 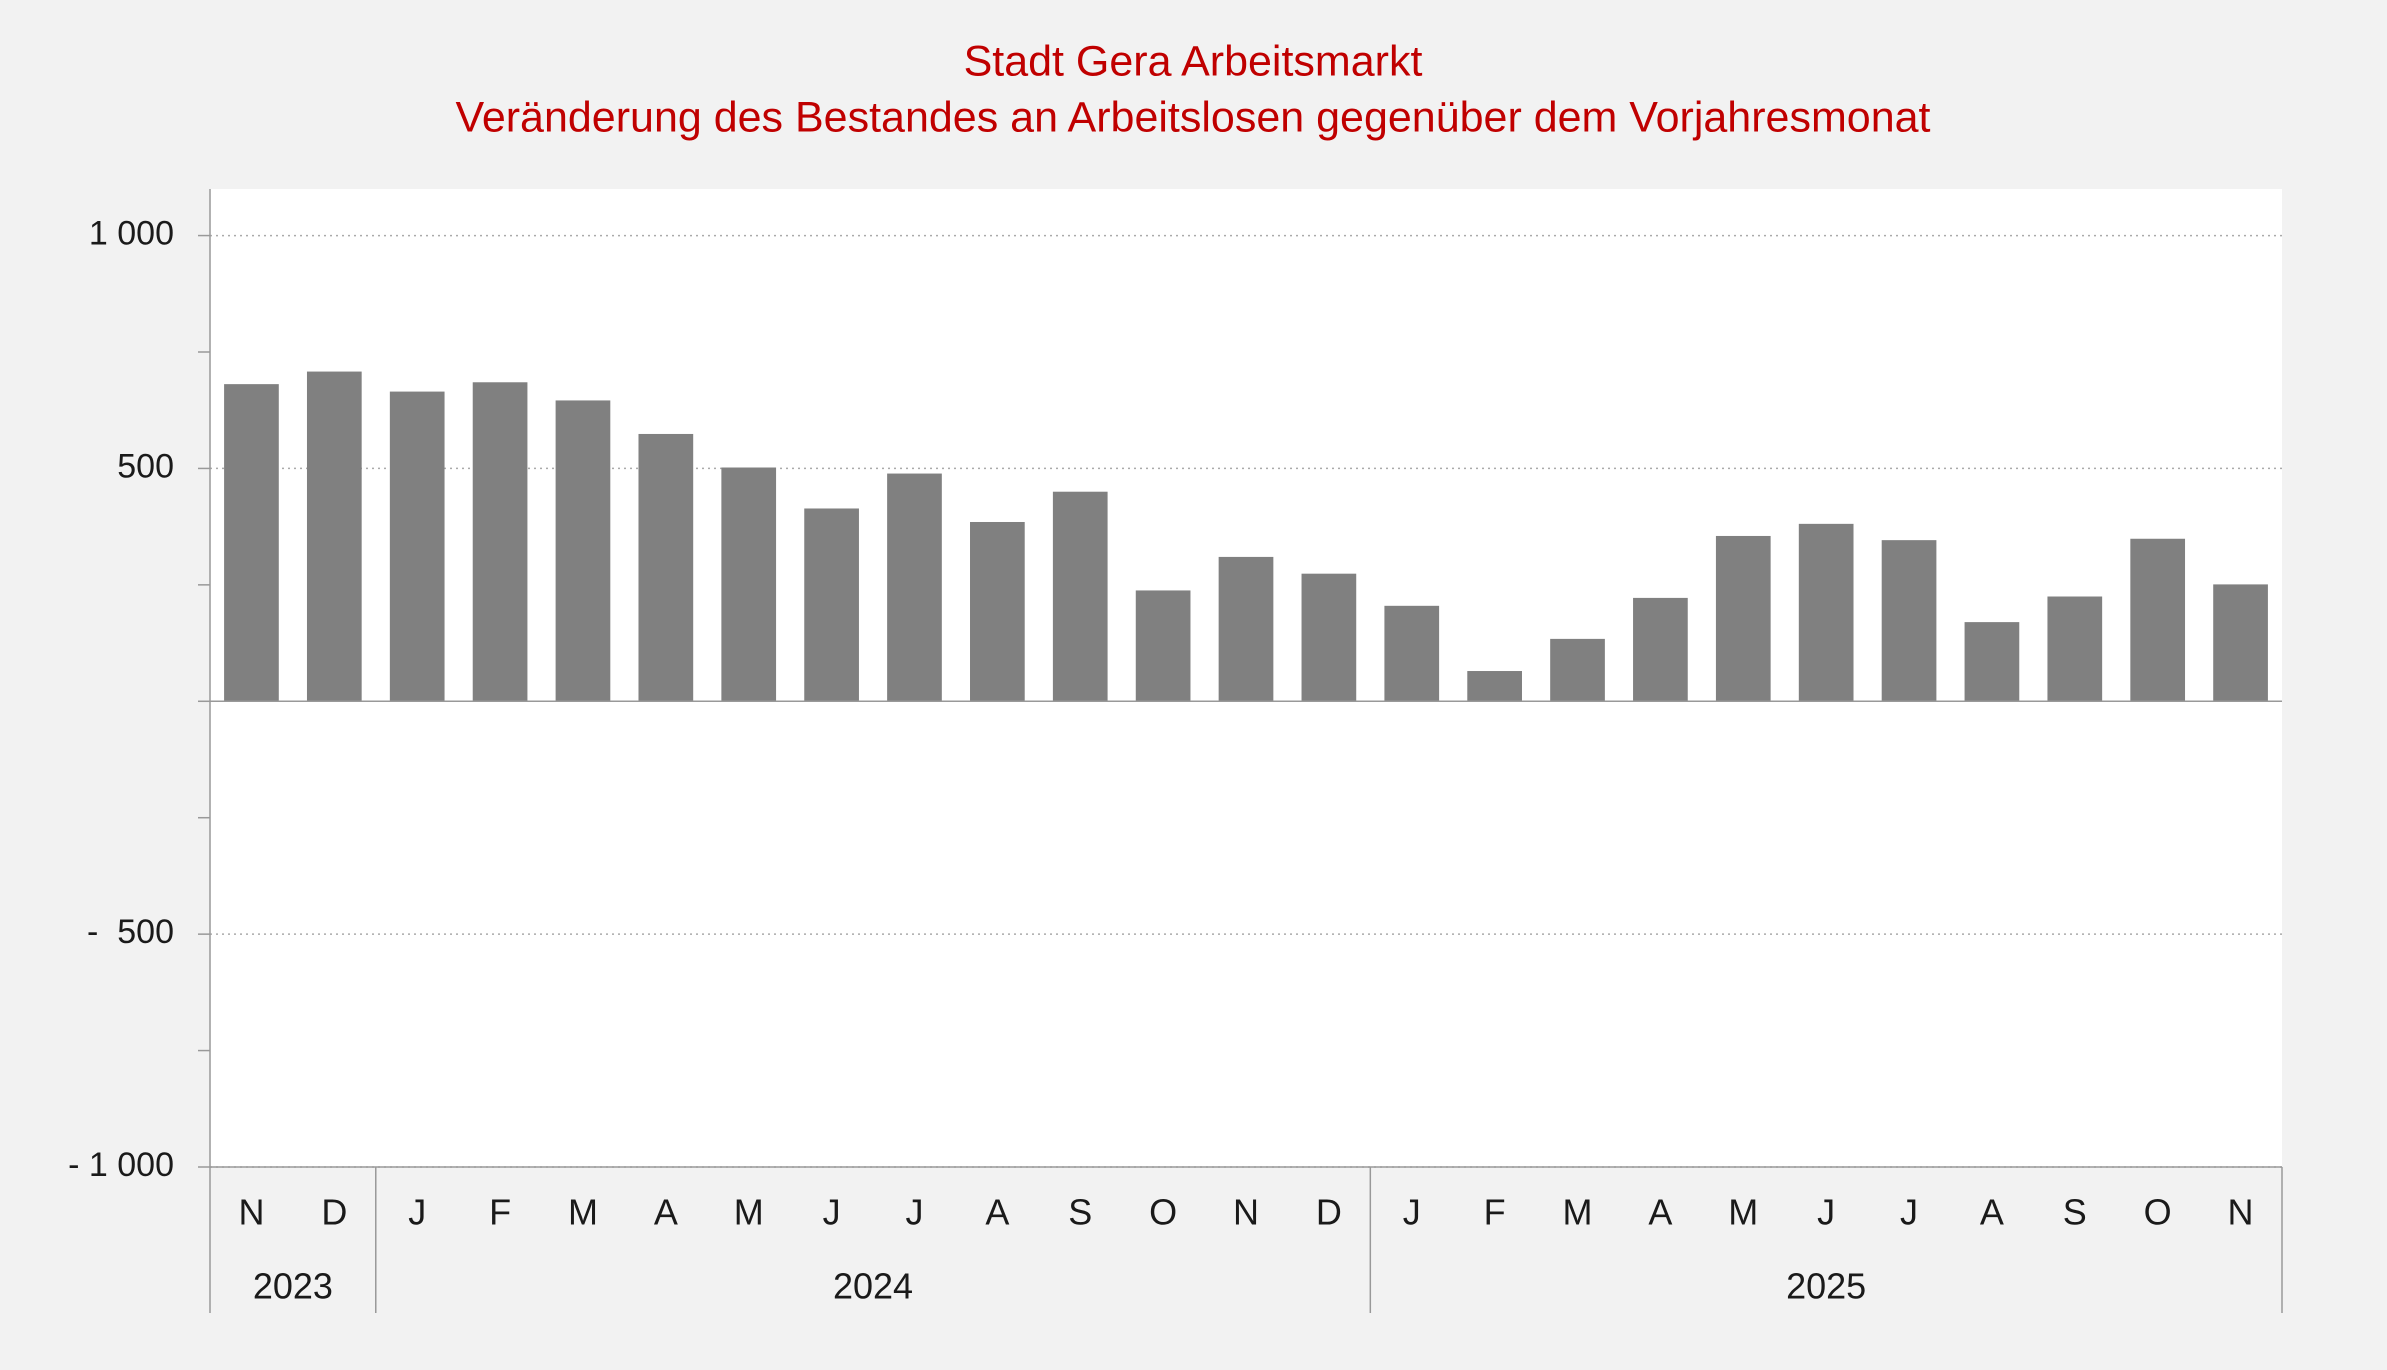 What do you see at coordinates (121, 1165) in the screenshot?
I see `y-tick-label: - 1 000` at bounding box center [121, 1165].